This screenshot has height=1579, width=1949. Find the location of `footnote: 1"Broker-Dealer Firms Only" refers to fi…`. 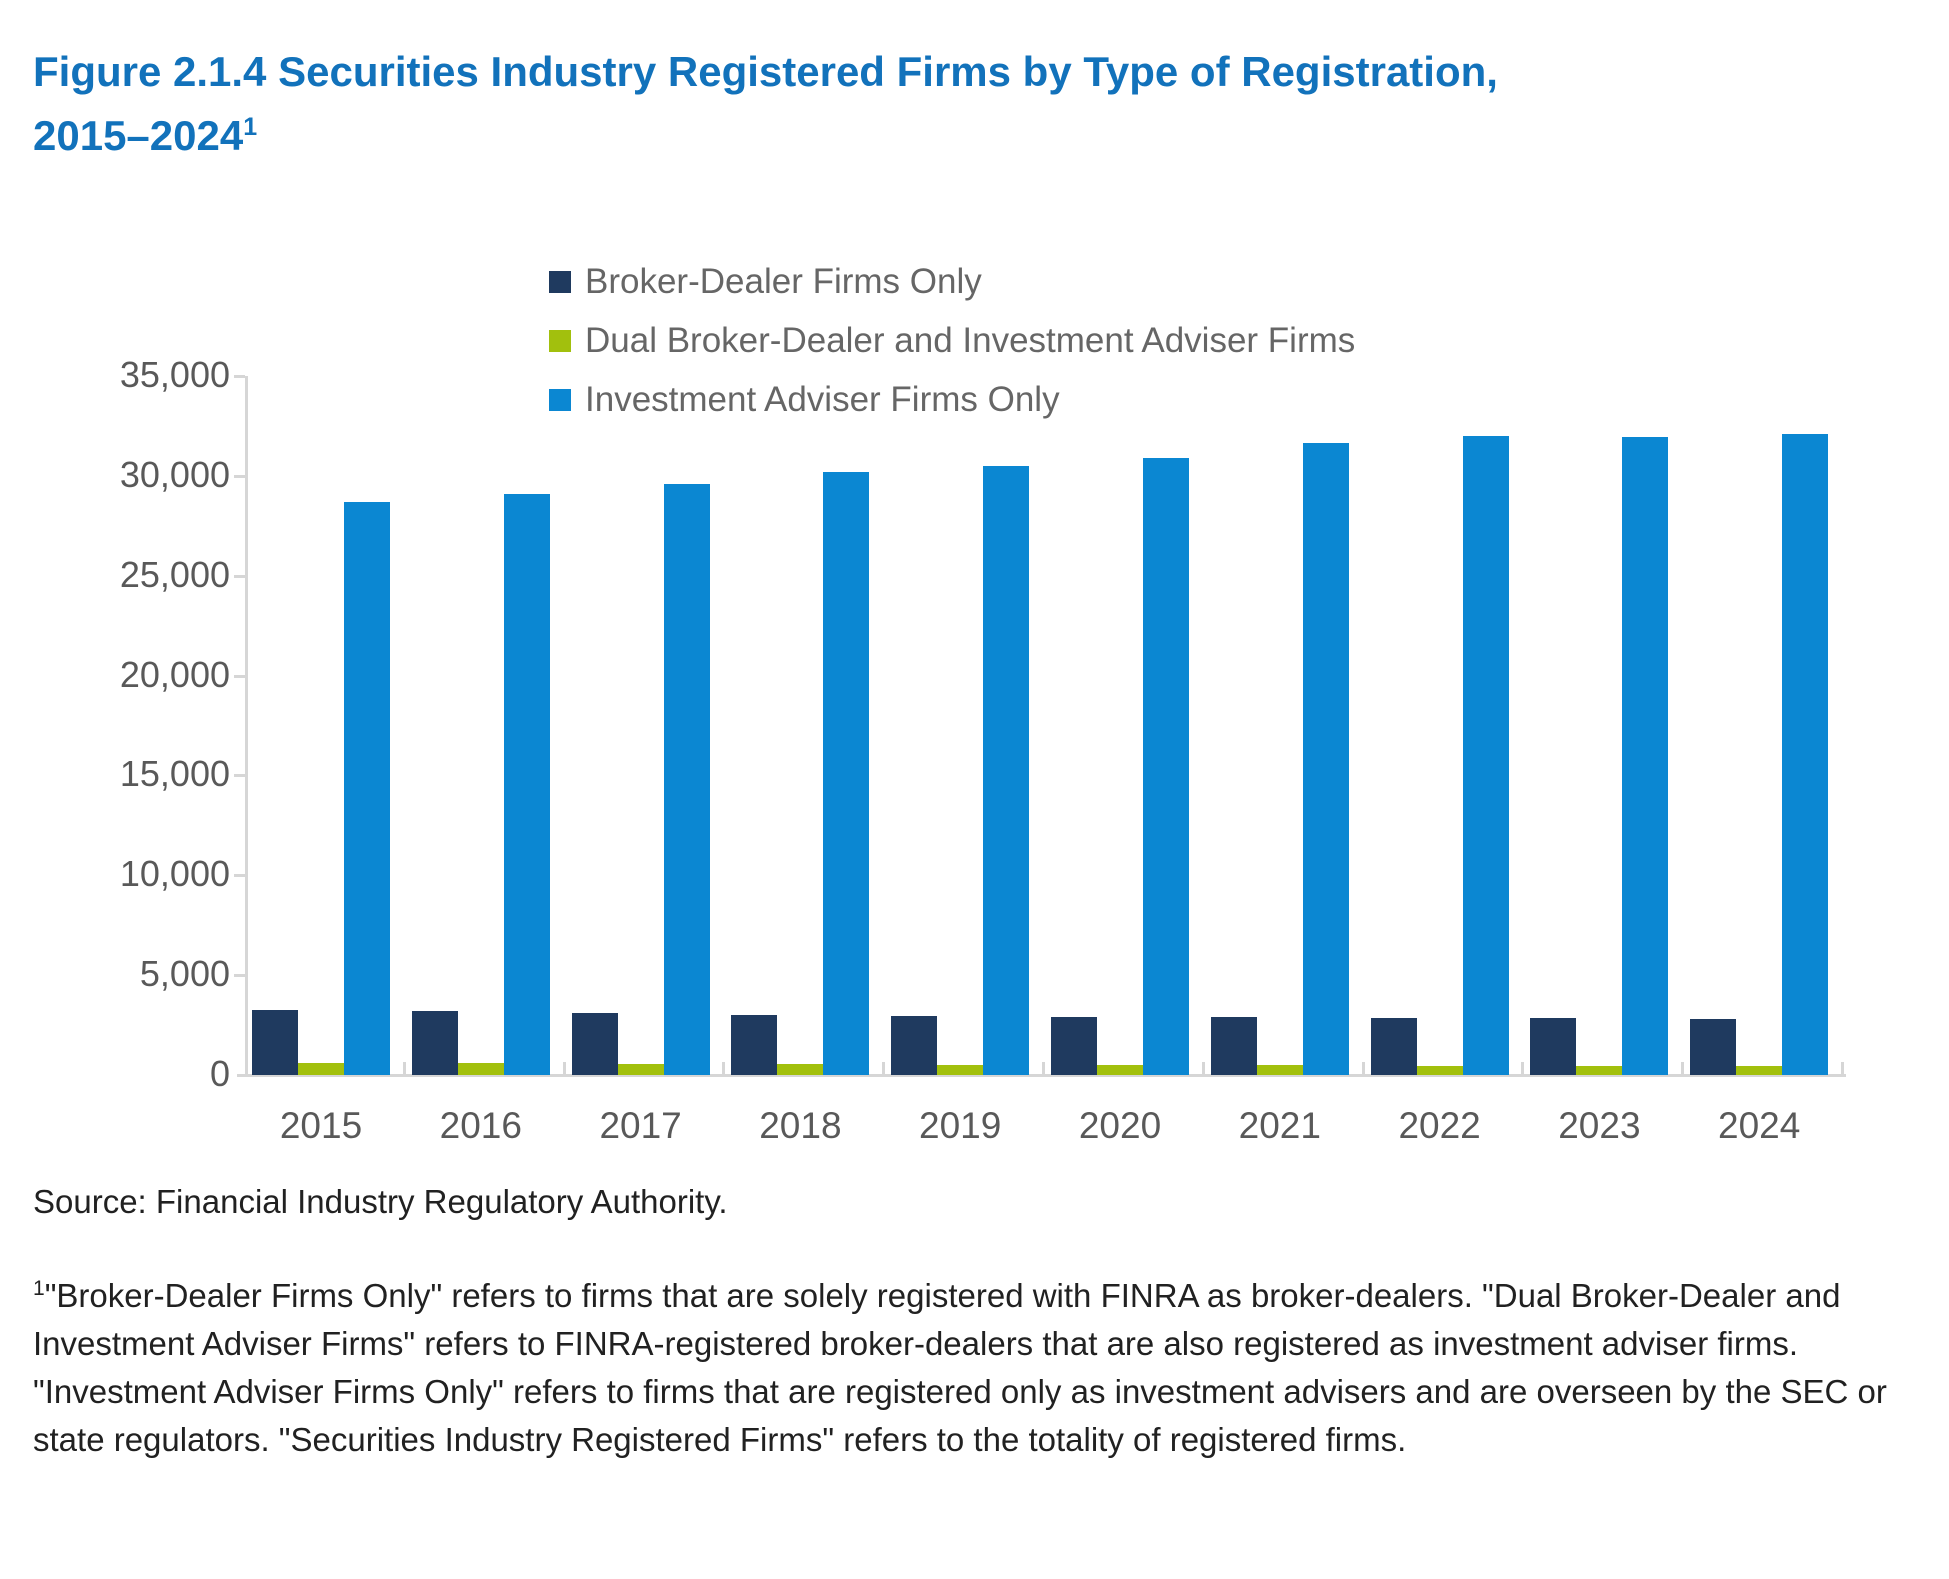

footnote: 1"Broker-Dealer Firms Only" refers to fi… is located at coordinates (983, 1368).